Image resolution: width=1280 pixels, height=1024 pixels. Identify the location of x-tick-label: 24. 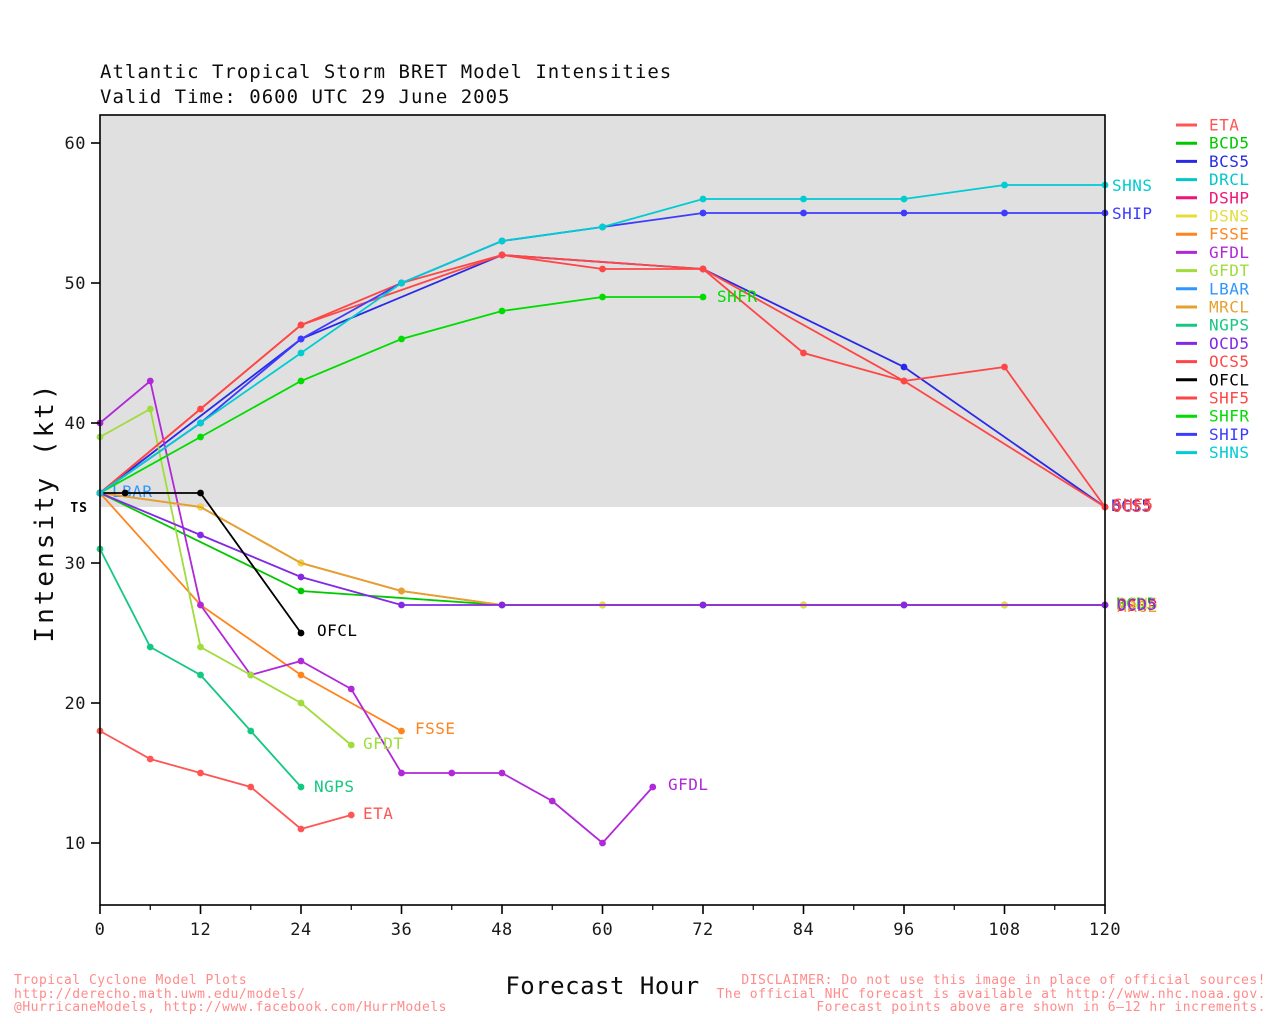
(300, 930).